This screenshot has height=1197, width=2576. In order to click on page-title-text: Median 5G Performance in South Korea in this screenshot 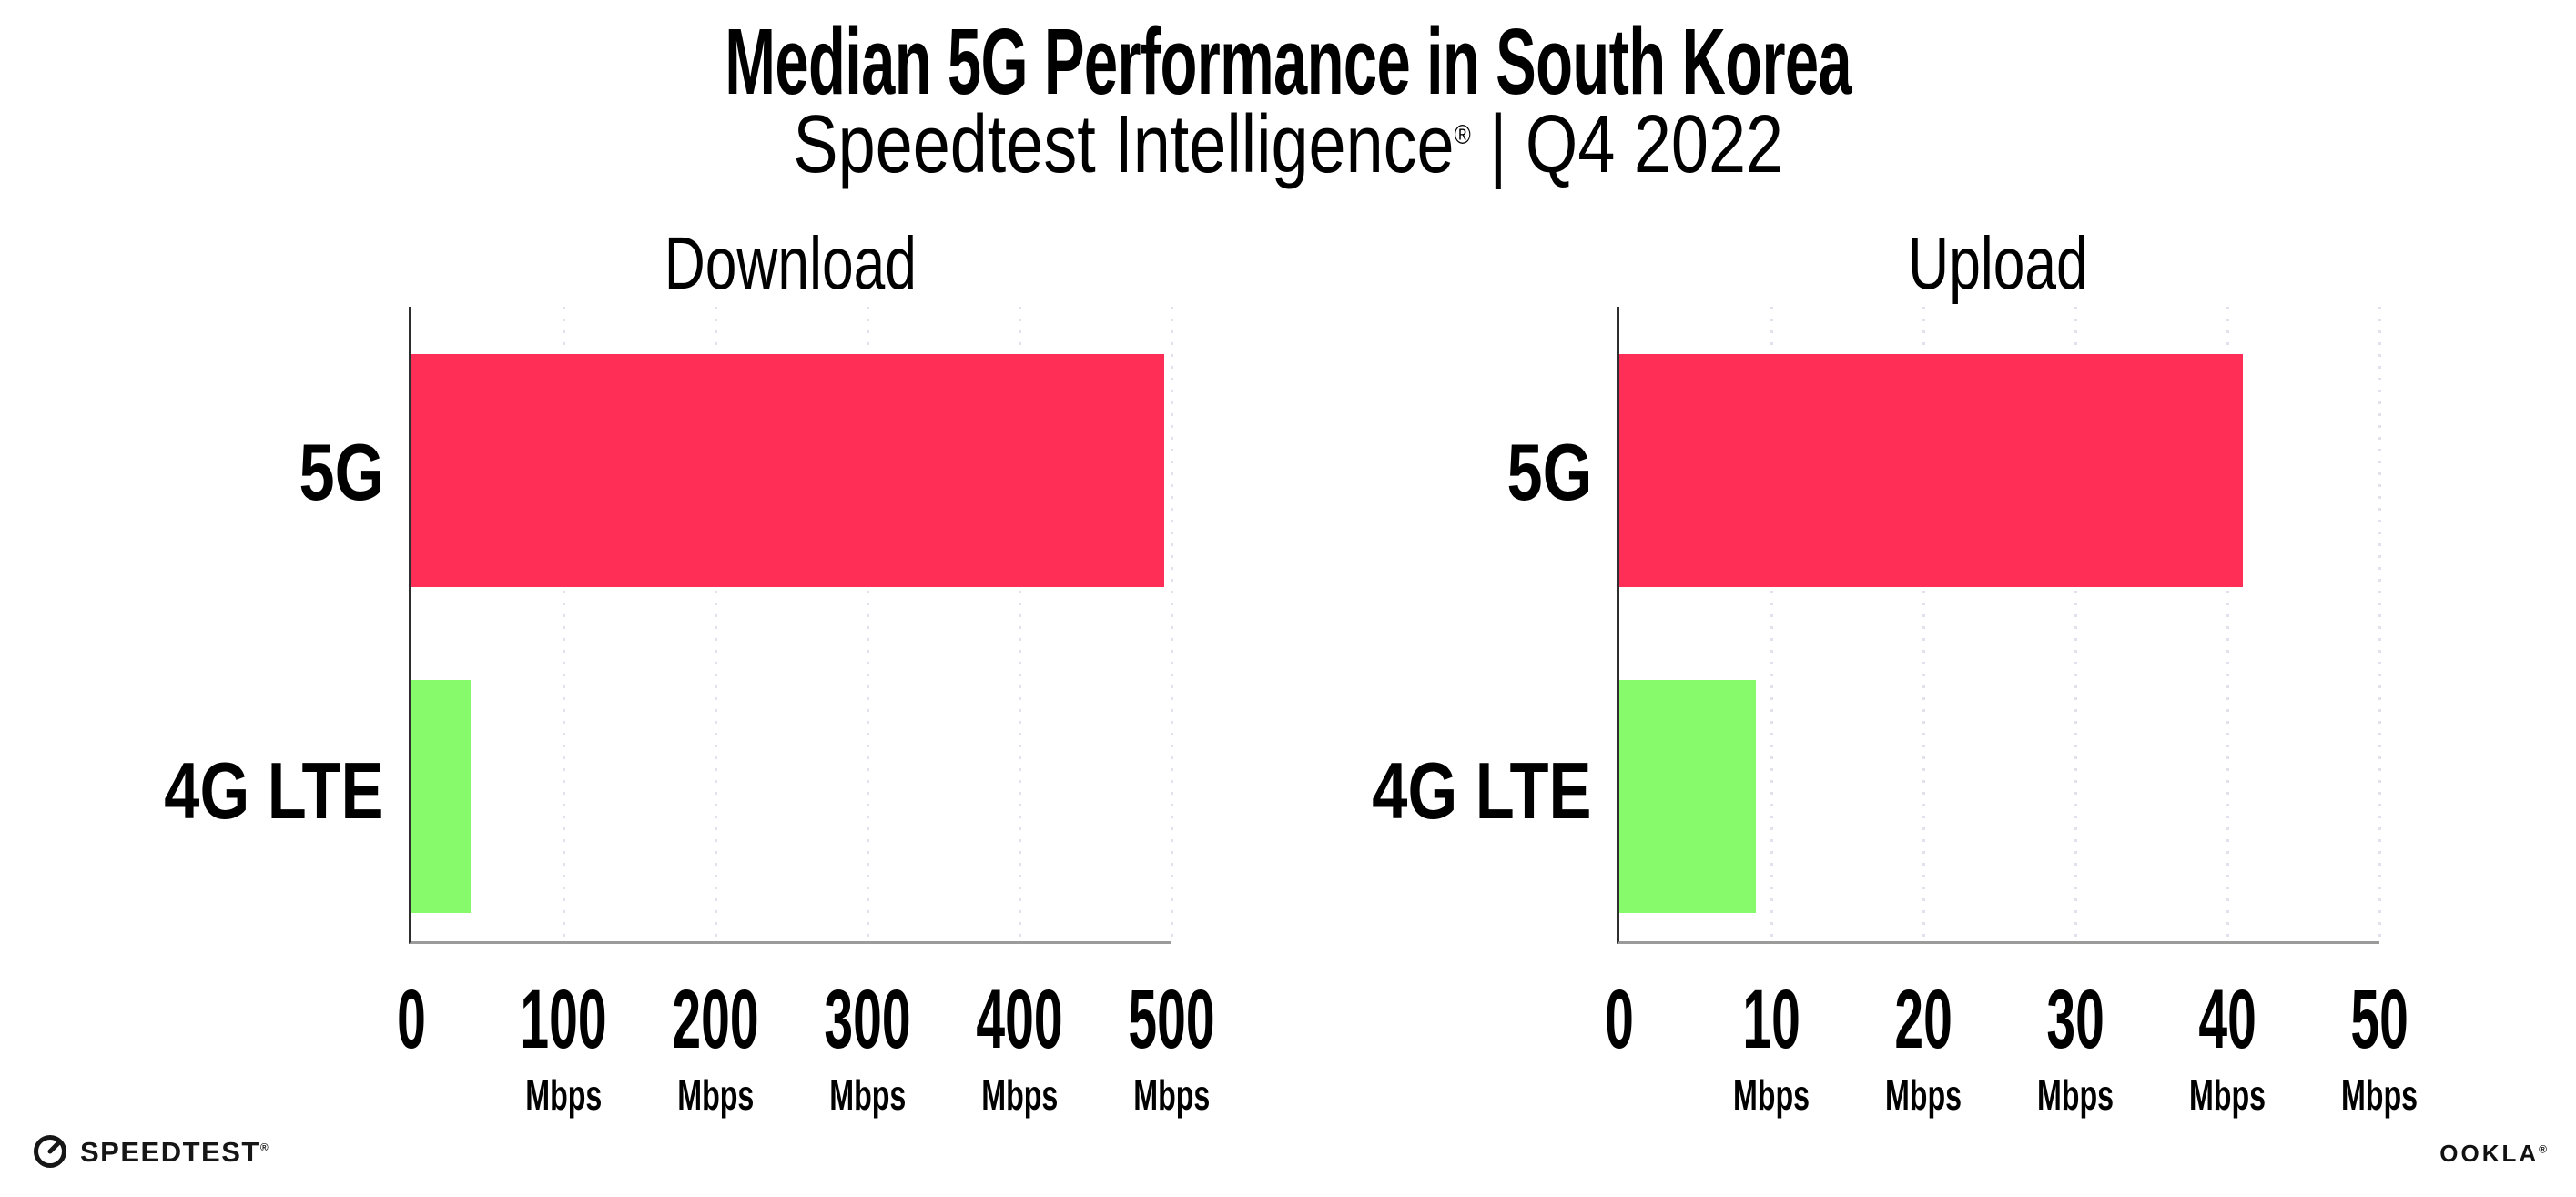, I will do `click(1288, 62)`.